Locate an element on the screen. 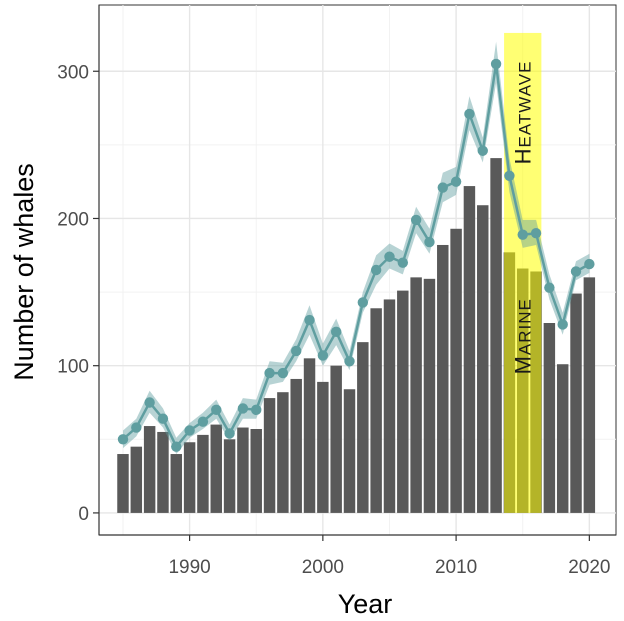  y-tick-label: 100 is located at coordinates (73, 367).